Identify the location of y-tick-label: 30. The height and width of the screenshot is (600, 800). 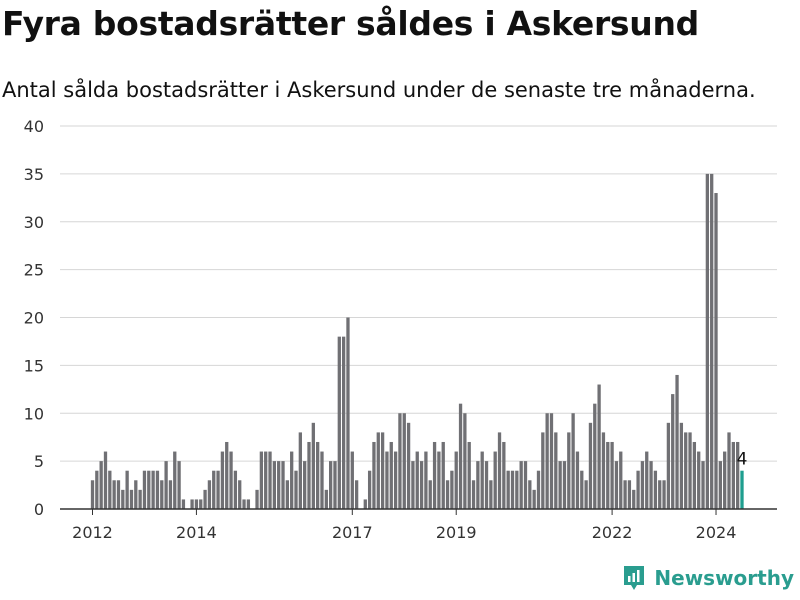
(34, 222).